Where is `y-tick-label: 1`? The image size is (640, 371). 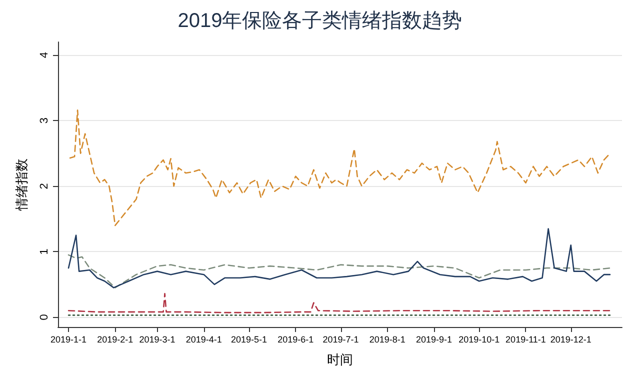 y-tick-label: 1 is located at coordinates (44, 251).